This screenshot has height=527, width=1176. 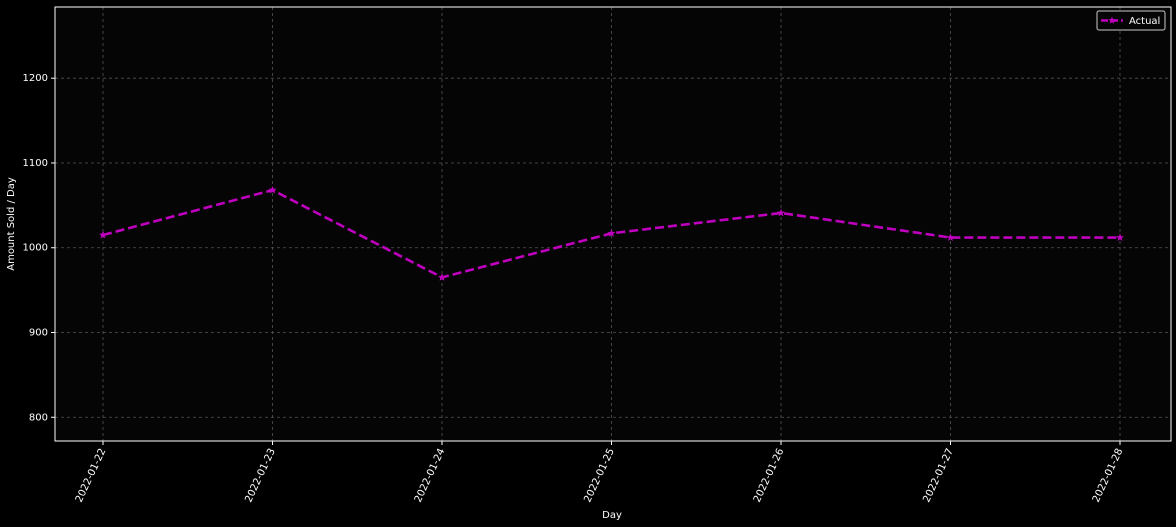 I want to click on legend: Actual, so click(x=1131, y=20).